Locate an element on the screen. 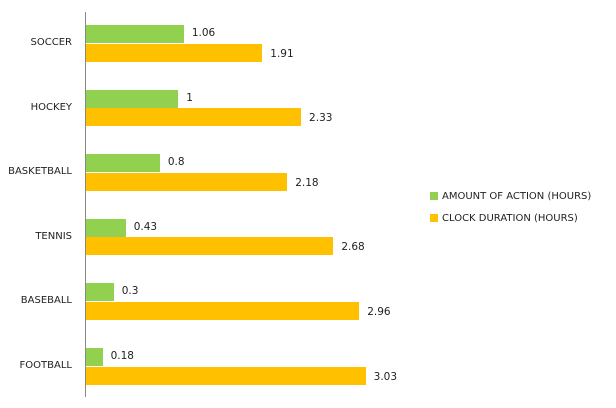  legend-item-action: AMOUNT OF ACTION (HOURS) is located at coordinates (510, 196).